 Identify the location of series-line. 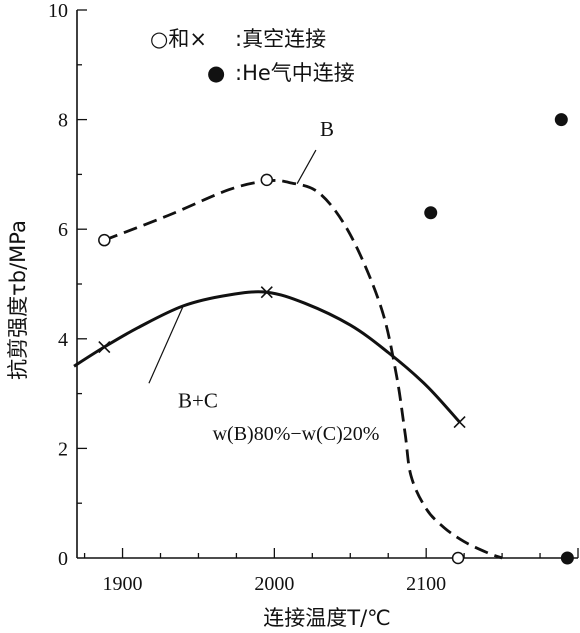
(267, 357).